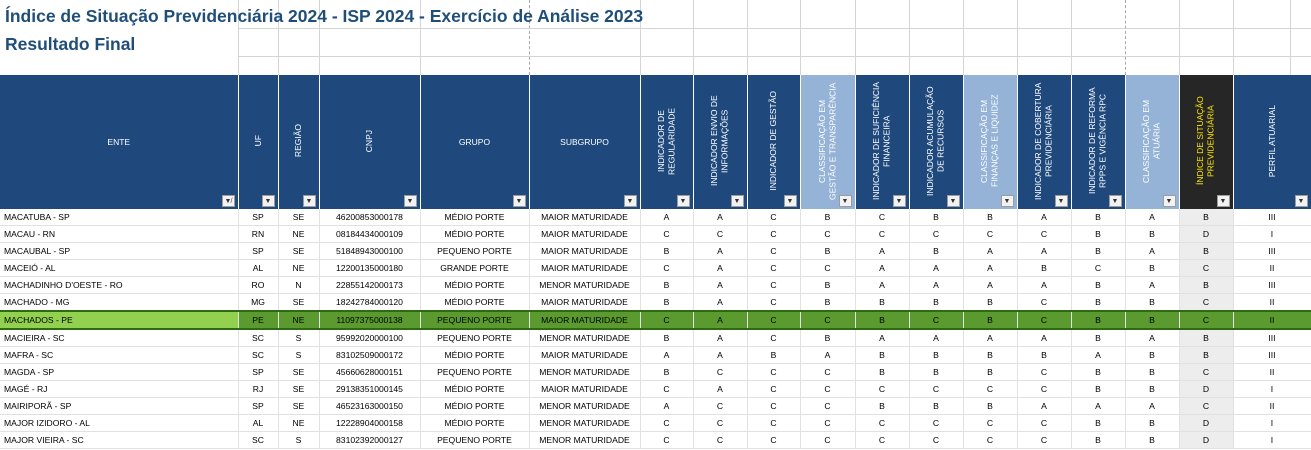  Describe the element at coordinates (370, 217) in the screenshot. I see `table-cell: 46200853000178` at that location.